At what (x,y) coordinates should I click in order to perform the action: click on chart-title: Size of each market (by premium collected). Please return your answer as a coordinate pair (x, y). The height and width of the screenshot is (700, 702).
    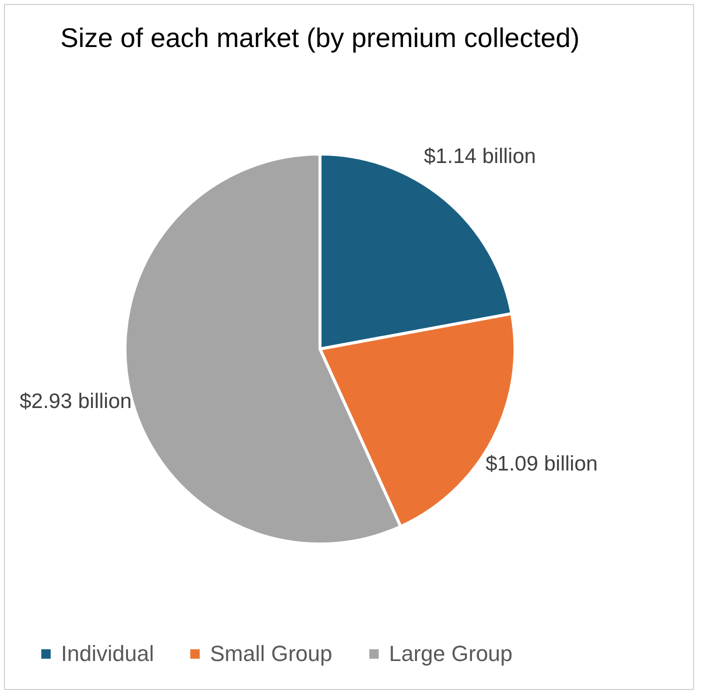
    Looking at the image, I should click on (320, 38).